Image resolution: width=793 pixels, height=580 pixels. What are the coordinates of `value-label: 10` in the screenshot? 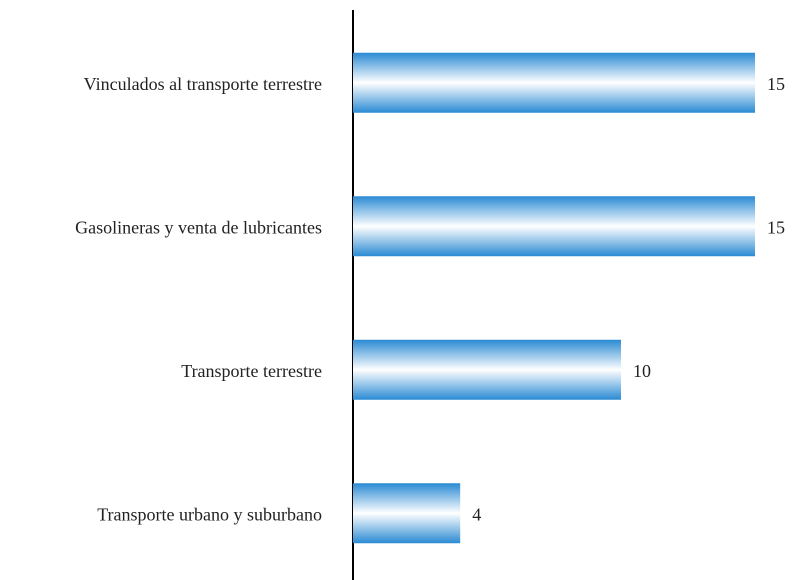 It's located at (642, 371).